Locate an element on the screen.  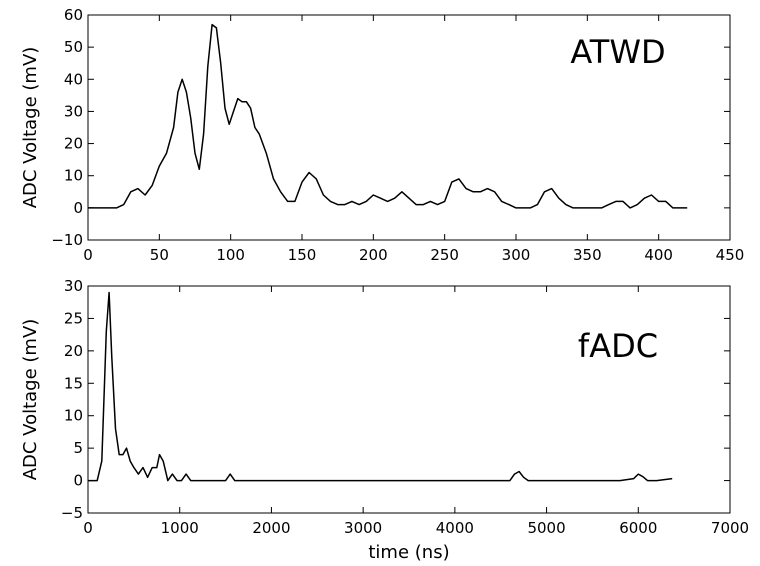
atwd-xtick-label: 450 is located at coordinates (730, 255).